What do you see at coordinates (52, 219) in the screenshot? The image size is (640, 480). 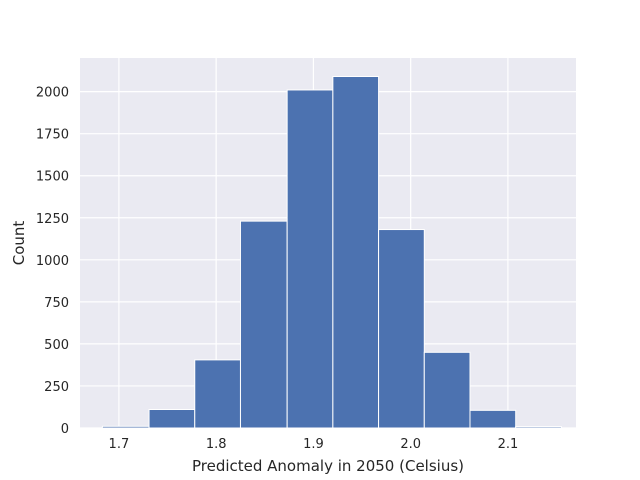 I see `y-tick-label: 1250` at bounding box center [52, 219].